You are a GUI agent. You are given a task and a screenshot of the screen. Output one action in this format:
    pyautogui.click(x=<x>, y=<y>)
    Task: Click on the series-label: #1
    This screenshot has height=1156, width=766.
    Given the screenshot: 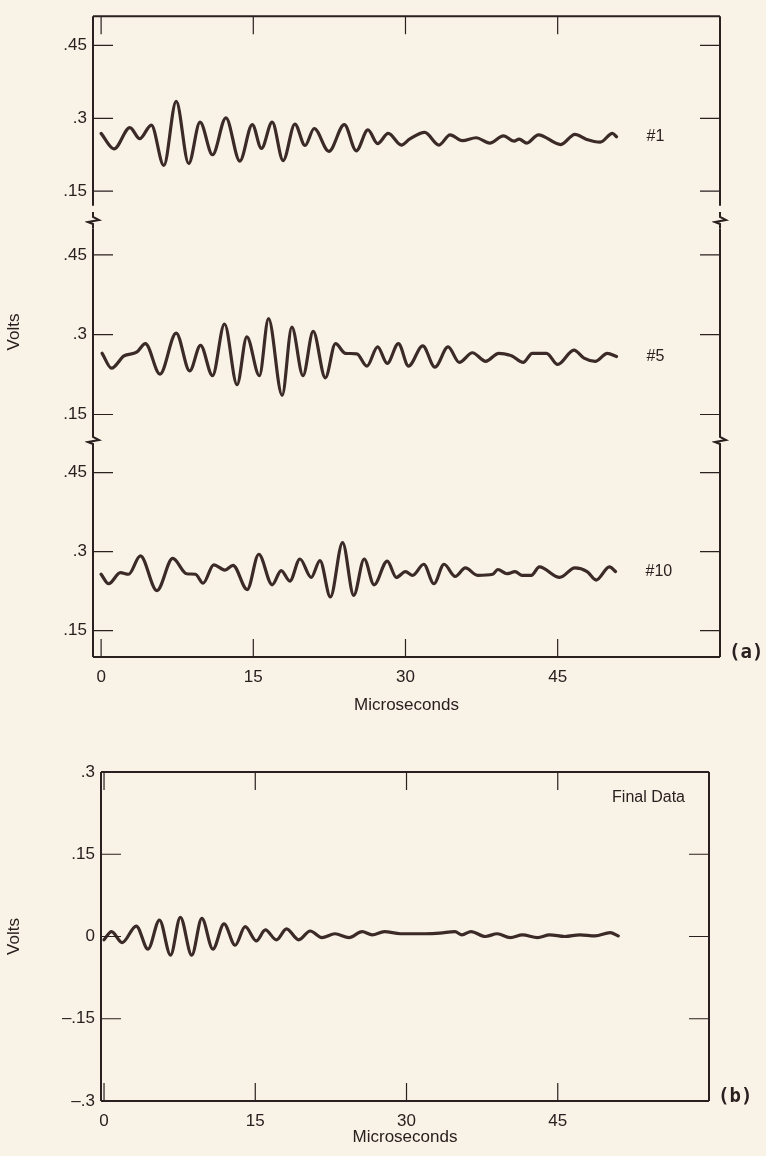 What is the action you would take?
    pyautogui.click(x=655, y=136)
    